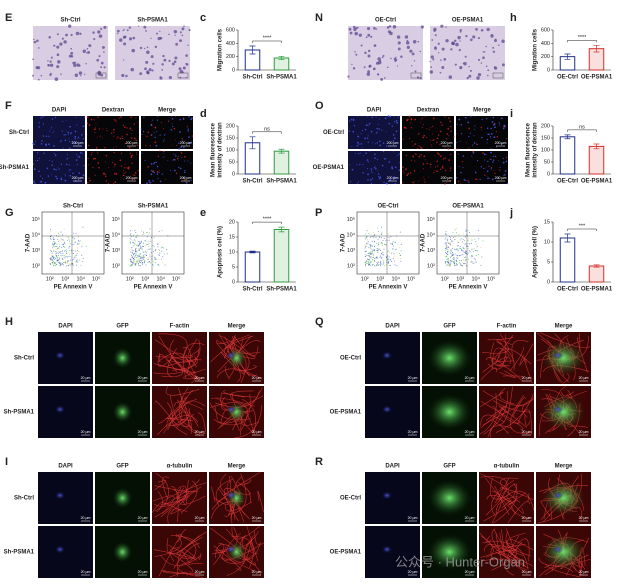  What do you see at coordinates (214, 149) in the screenshot?
I see `y-axis-label: Mean fluorescence` at bounding box center [214, 149].